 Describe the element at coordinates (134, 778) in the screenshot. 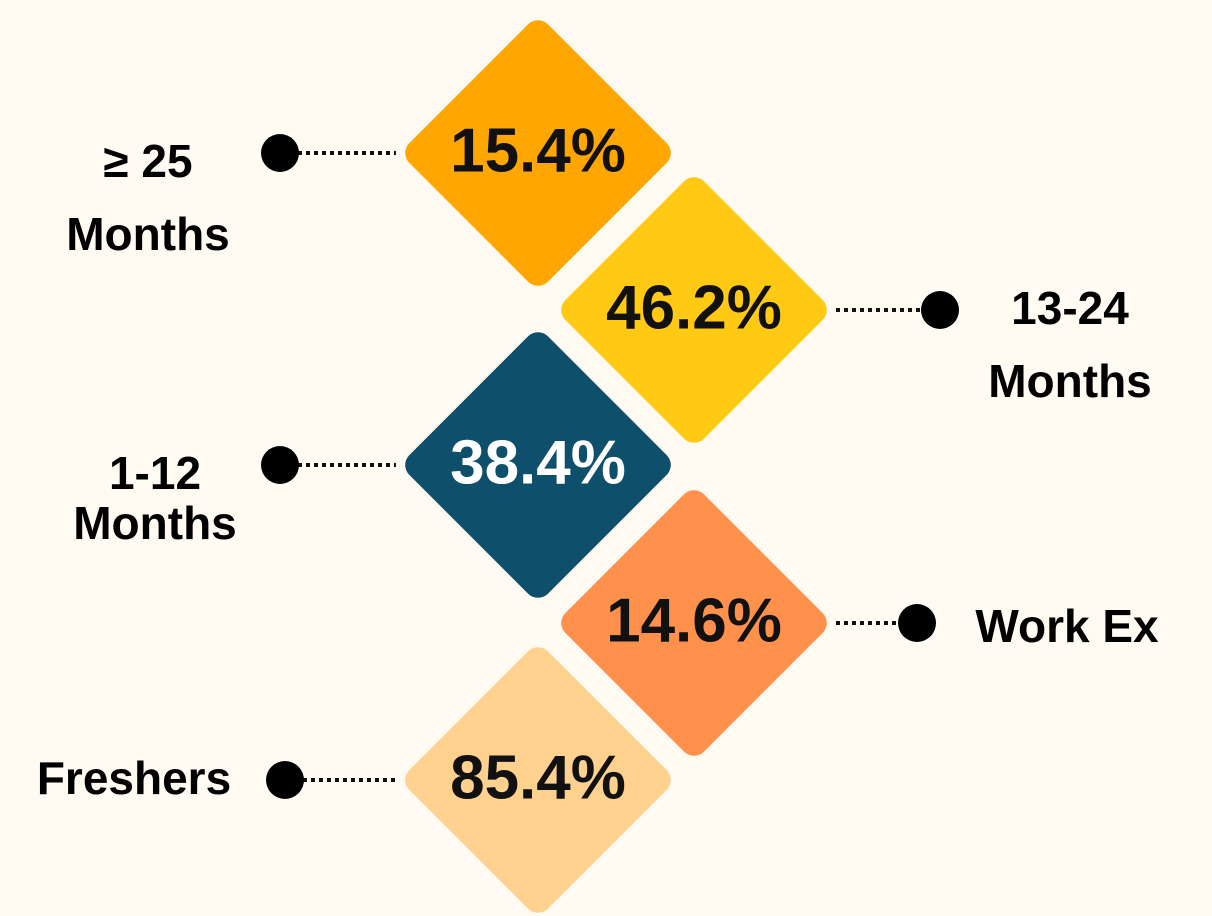

I see `label: Freshers` at that location.